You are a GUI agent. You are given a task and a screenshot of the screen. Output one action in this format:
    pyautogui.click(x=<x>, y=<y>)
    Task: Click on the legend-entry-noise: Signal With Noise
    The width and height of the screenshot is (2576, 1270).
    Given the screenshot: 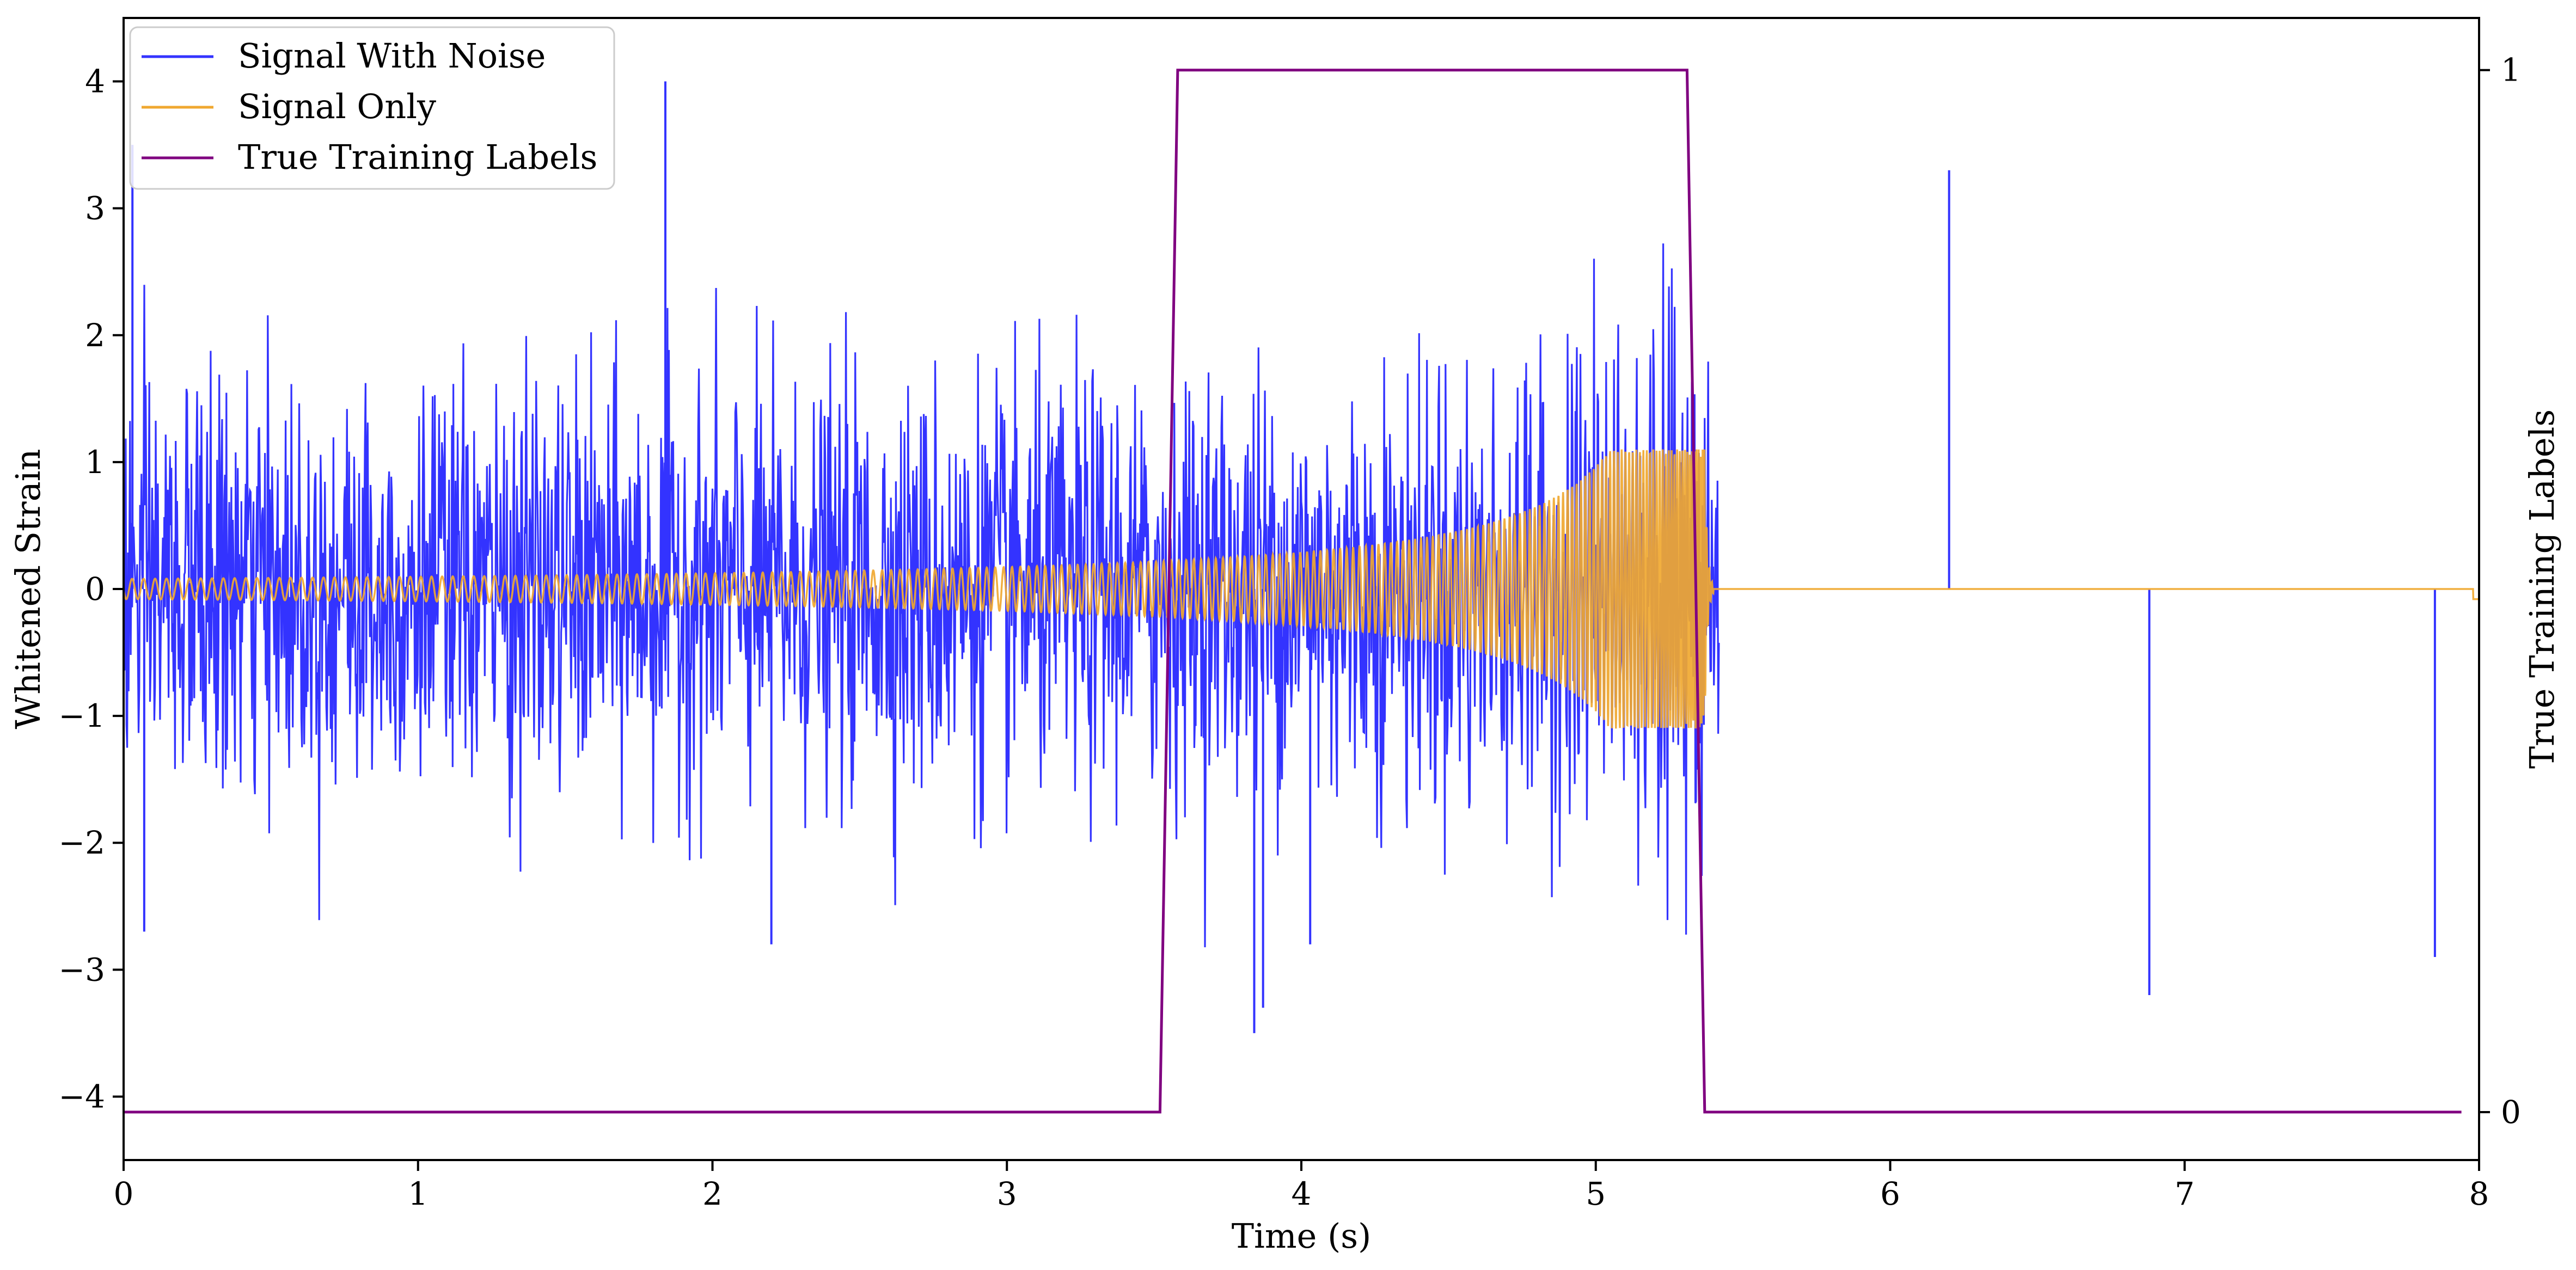 What is the action you would take?
    pyautogui.click(x=392, y=56)
    